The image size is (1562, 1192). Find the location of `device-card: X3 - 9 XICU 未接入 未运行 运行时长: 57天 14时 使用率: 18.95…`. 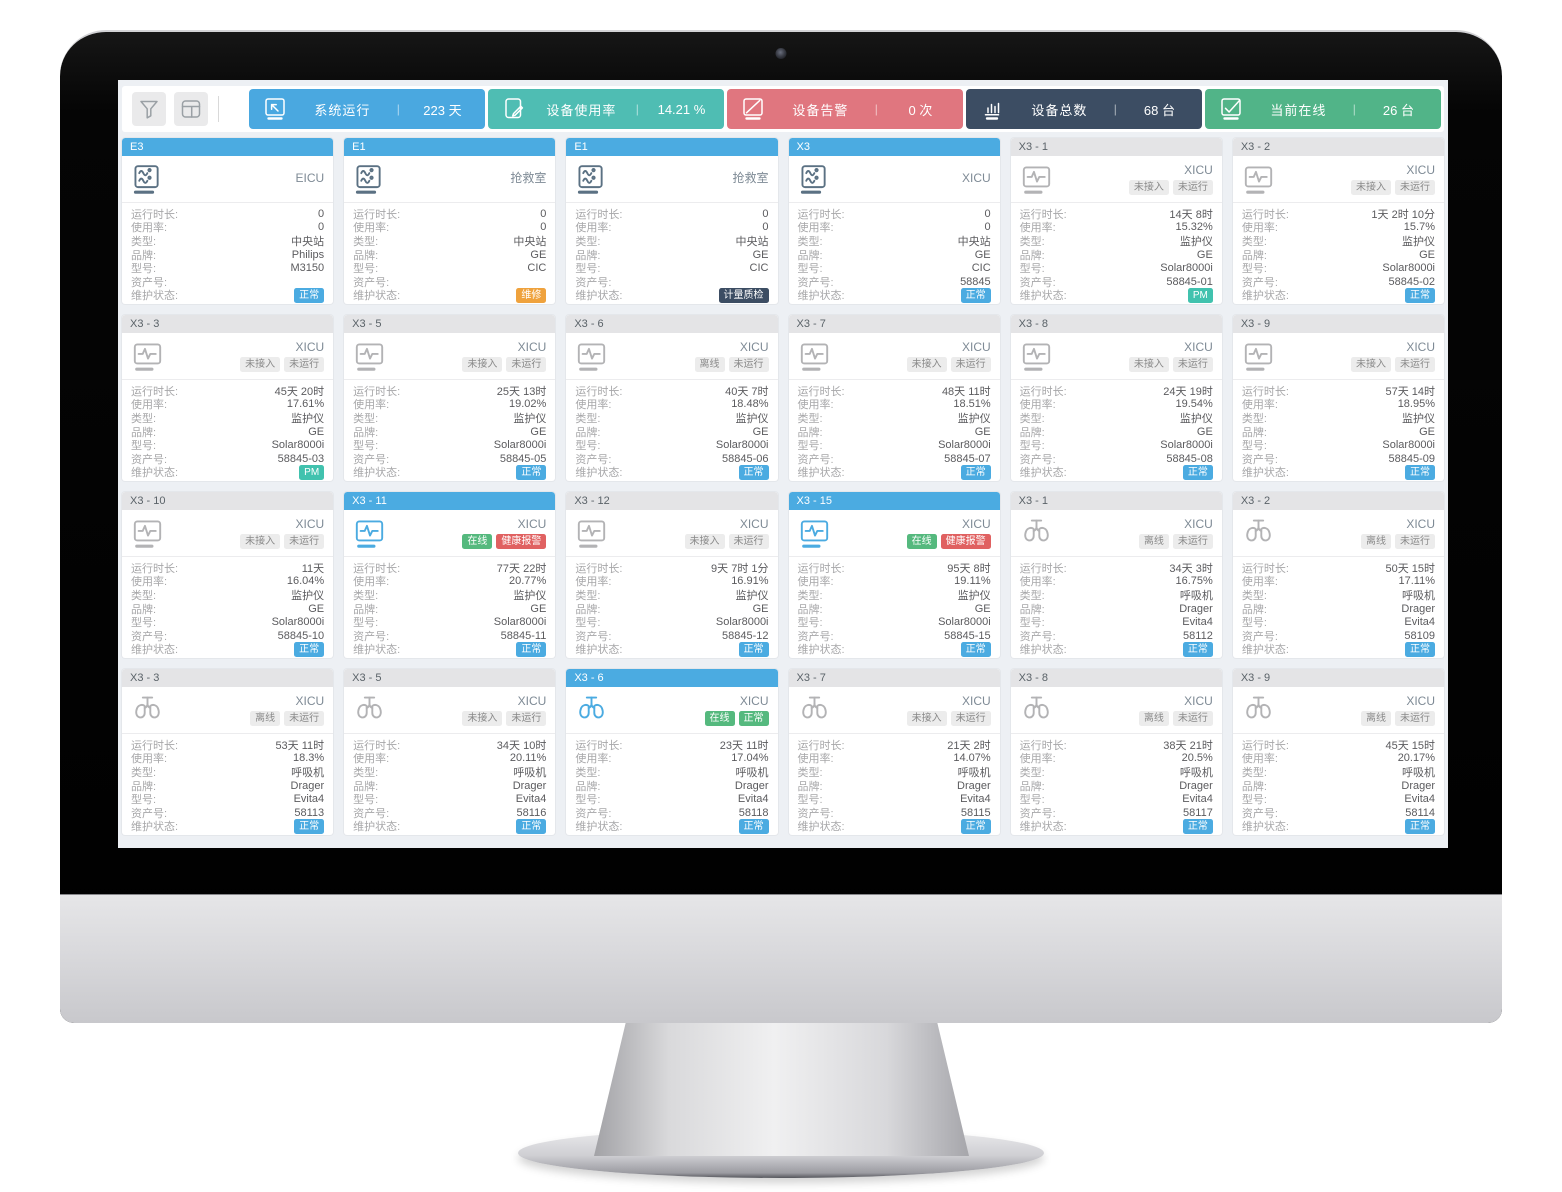

device-card: X3 - 9 XICU 未接入 未运行 运行时长: 57天 14时 使用率: 18.95… is located at coordinates (1338, 398).